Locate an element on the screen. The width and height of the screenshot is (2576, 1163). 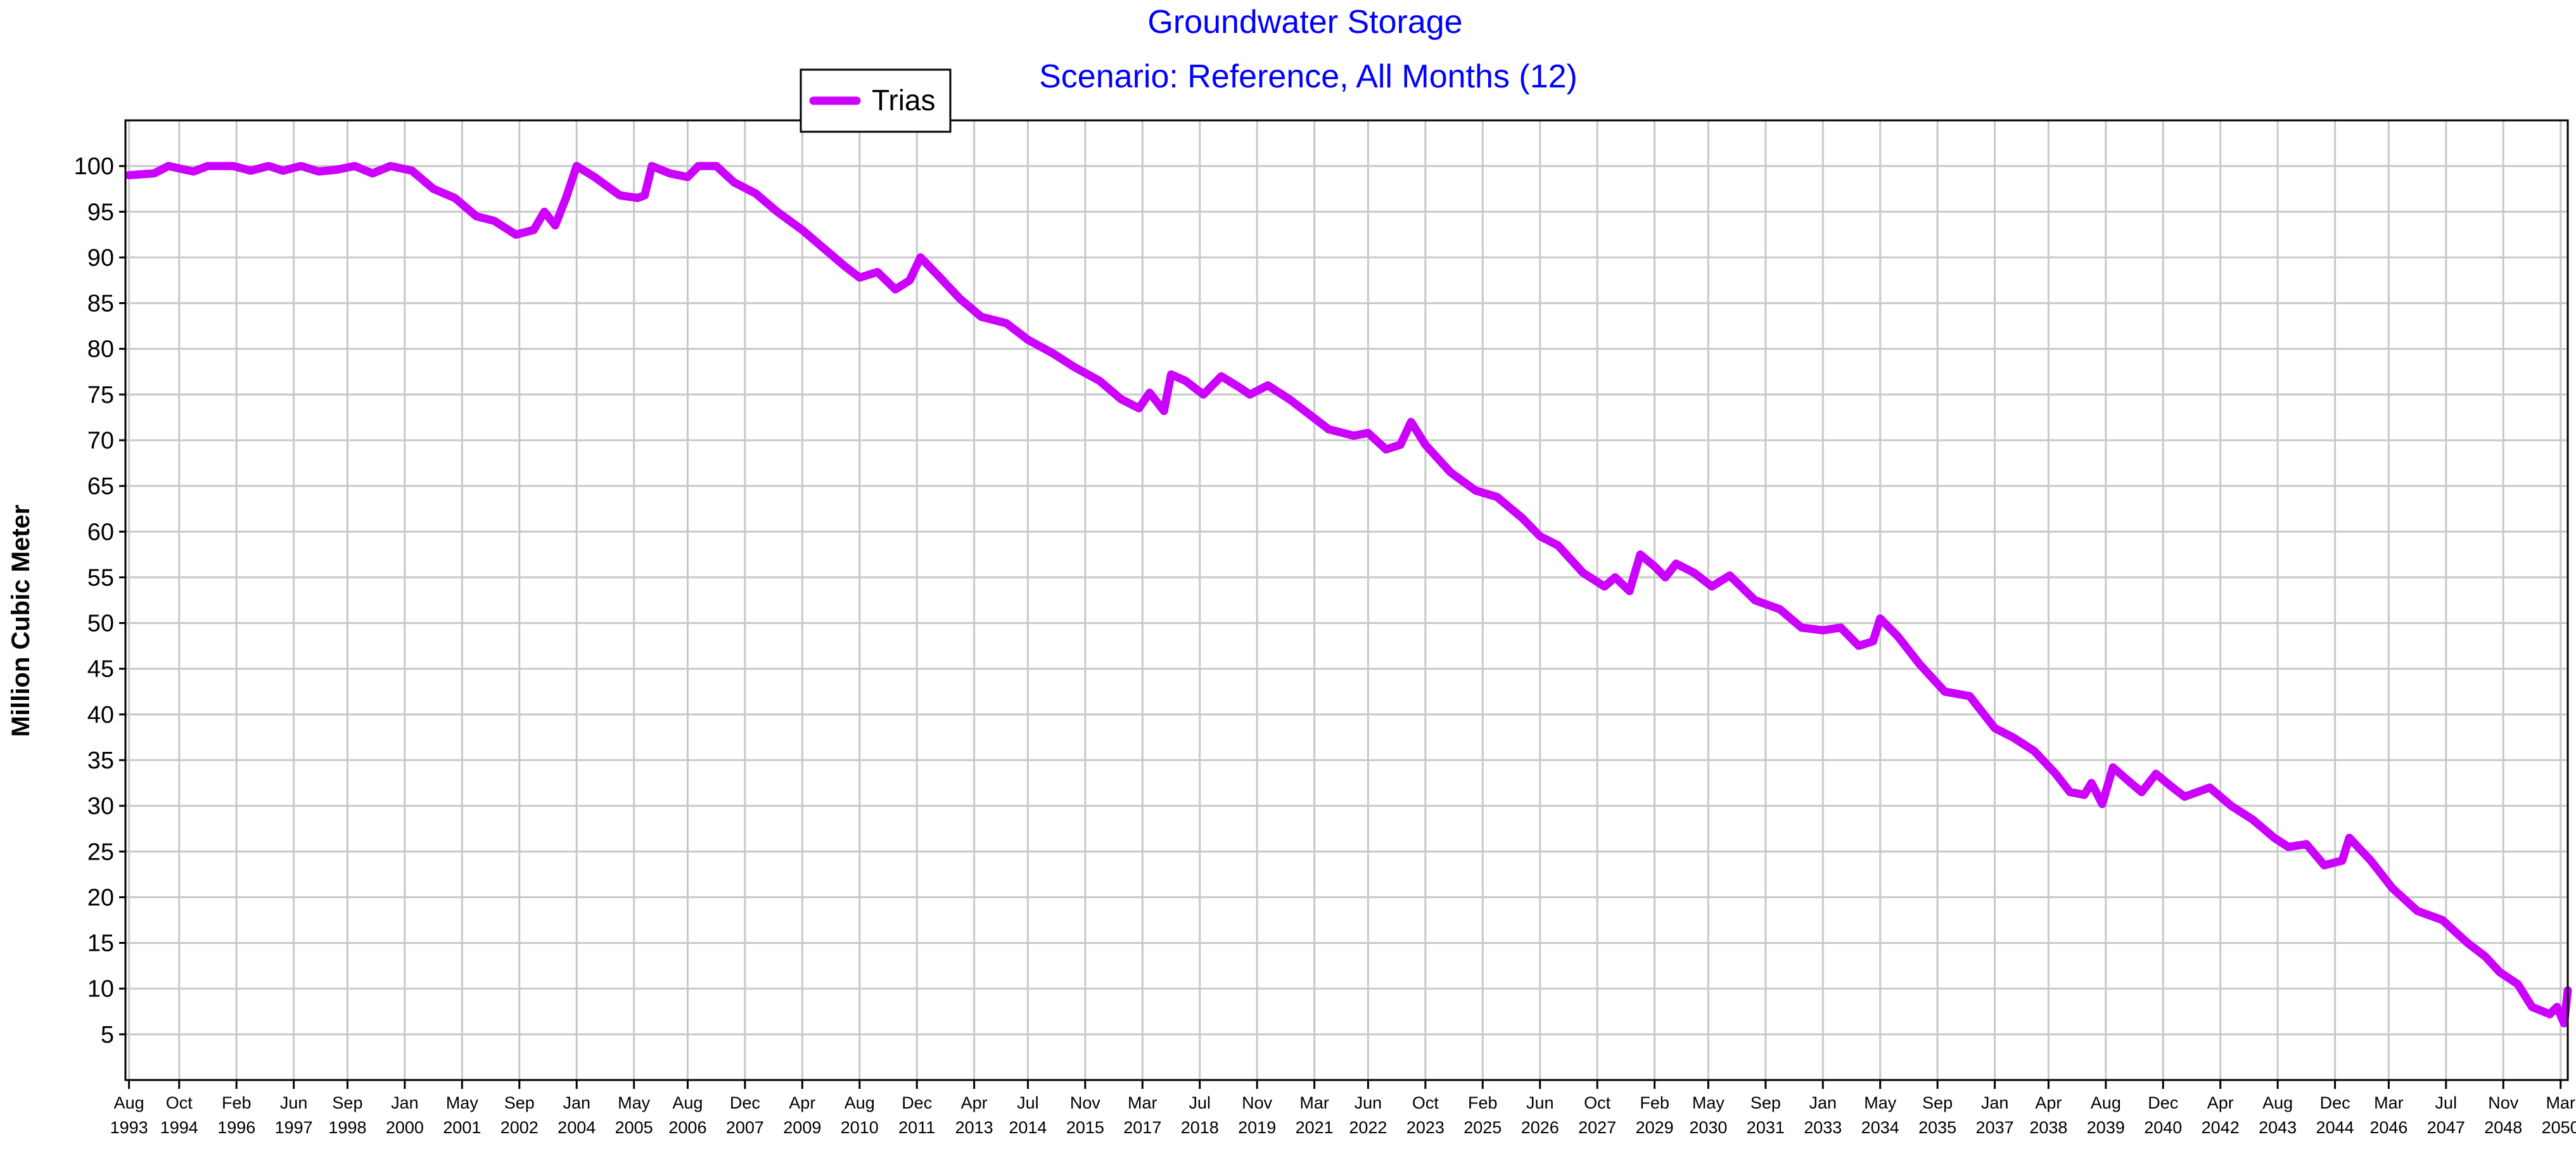
x-tick-month: May is located at coordinates (1880, 1102).